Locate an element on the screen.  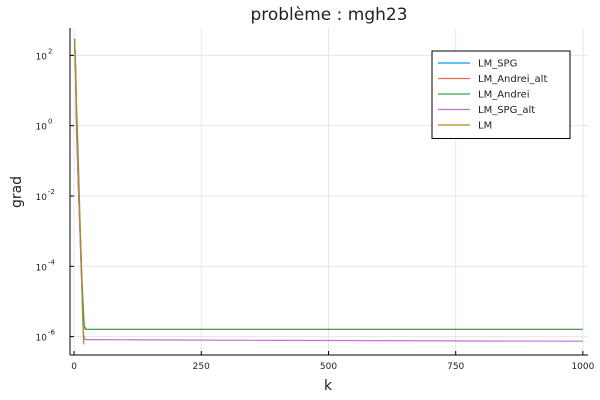
y-axis-label: grad is located at coordinates (17, 192).